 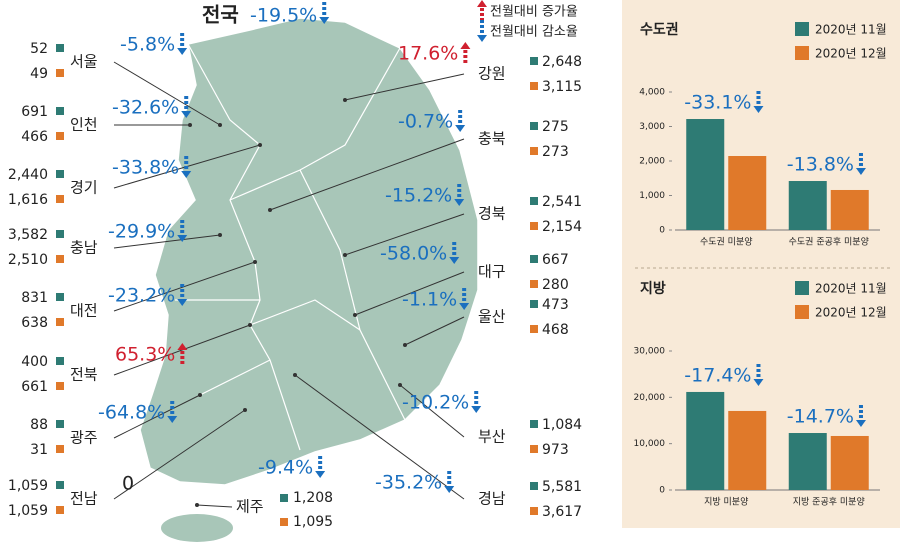 I want to click on region-change: -1.1%, so click(x=429, y=300).